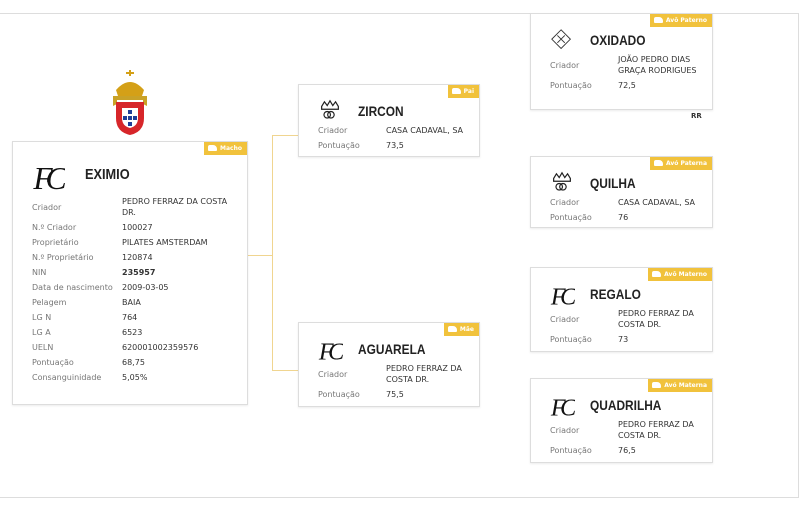 This screenshot has width=800, height=510. Describe the element at coordinates (72, 287) in the screenshot. I see `field-label: Data de nascimento` at that location.